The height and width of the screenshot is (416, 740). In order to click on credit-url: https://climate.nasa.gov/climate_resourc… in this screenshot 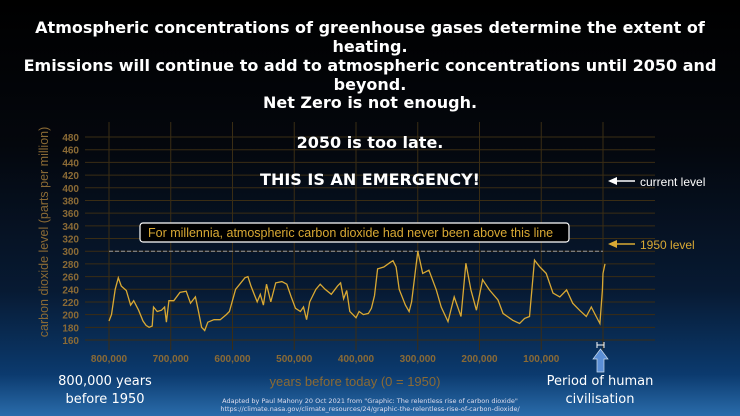, I will do `click(370, 409)`.